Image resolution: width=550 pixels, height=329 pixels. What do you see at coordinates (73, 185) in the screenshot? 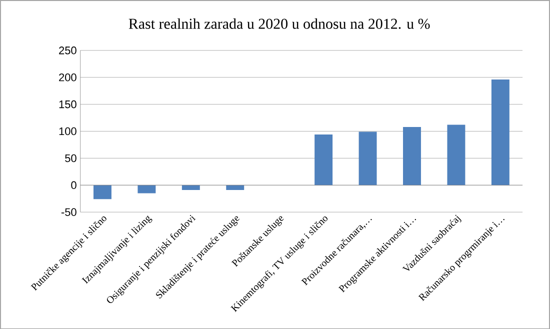
I see `y-tick-label: 0` at bounding box center [73, 185].